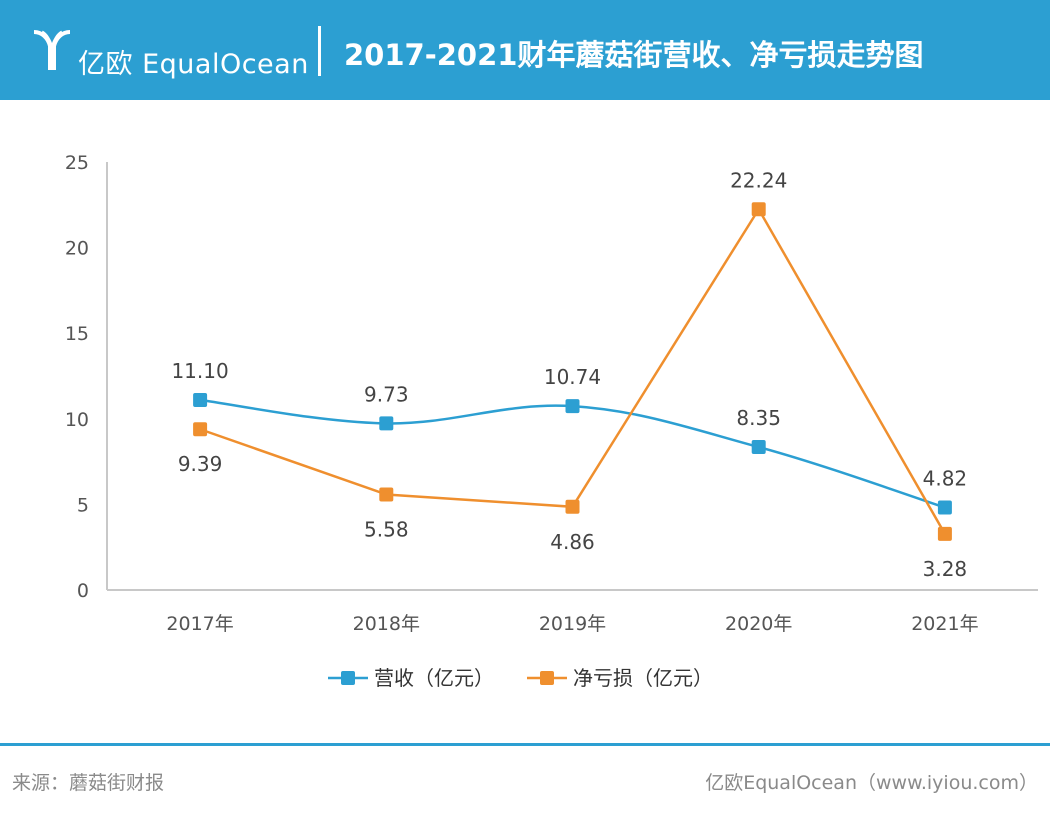 This screenshot has width=1050, height=814. What do you see at coordinates (77, 334) in the screenshot?
I see `y-tick-label: 15` at bounding box center [77, 334].